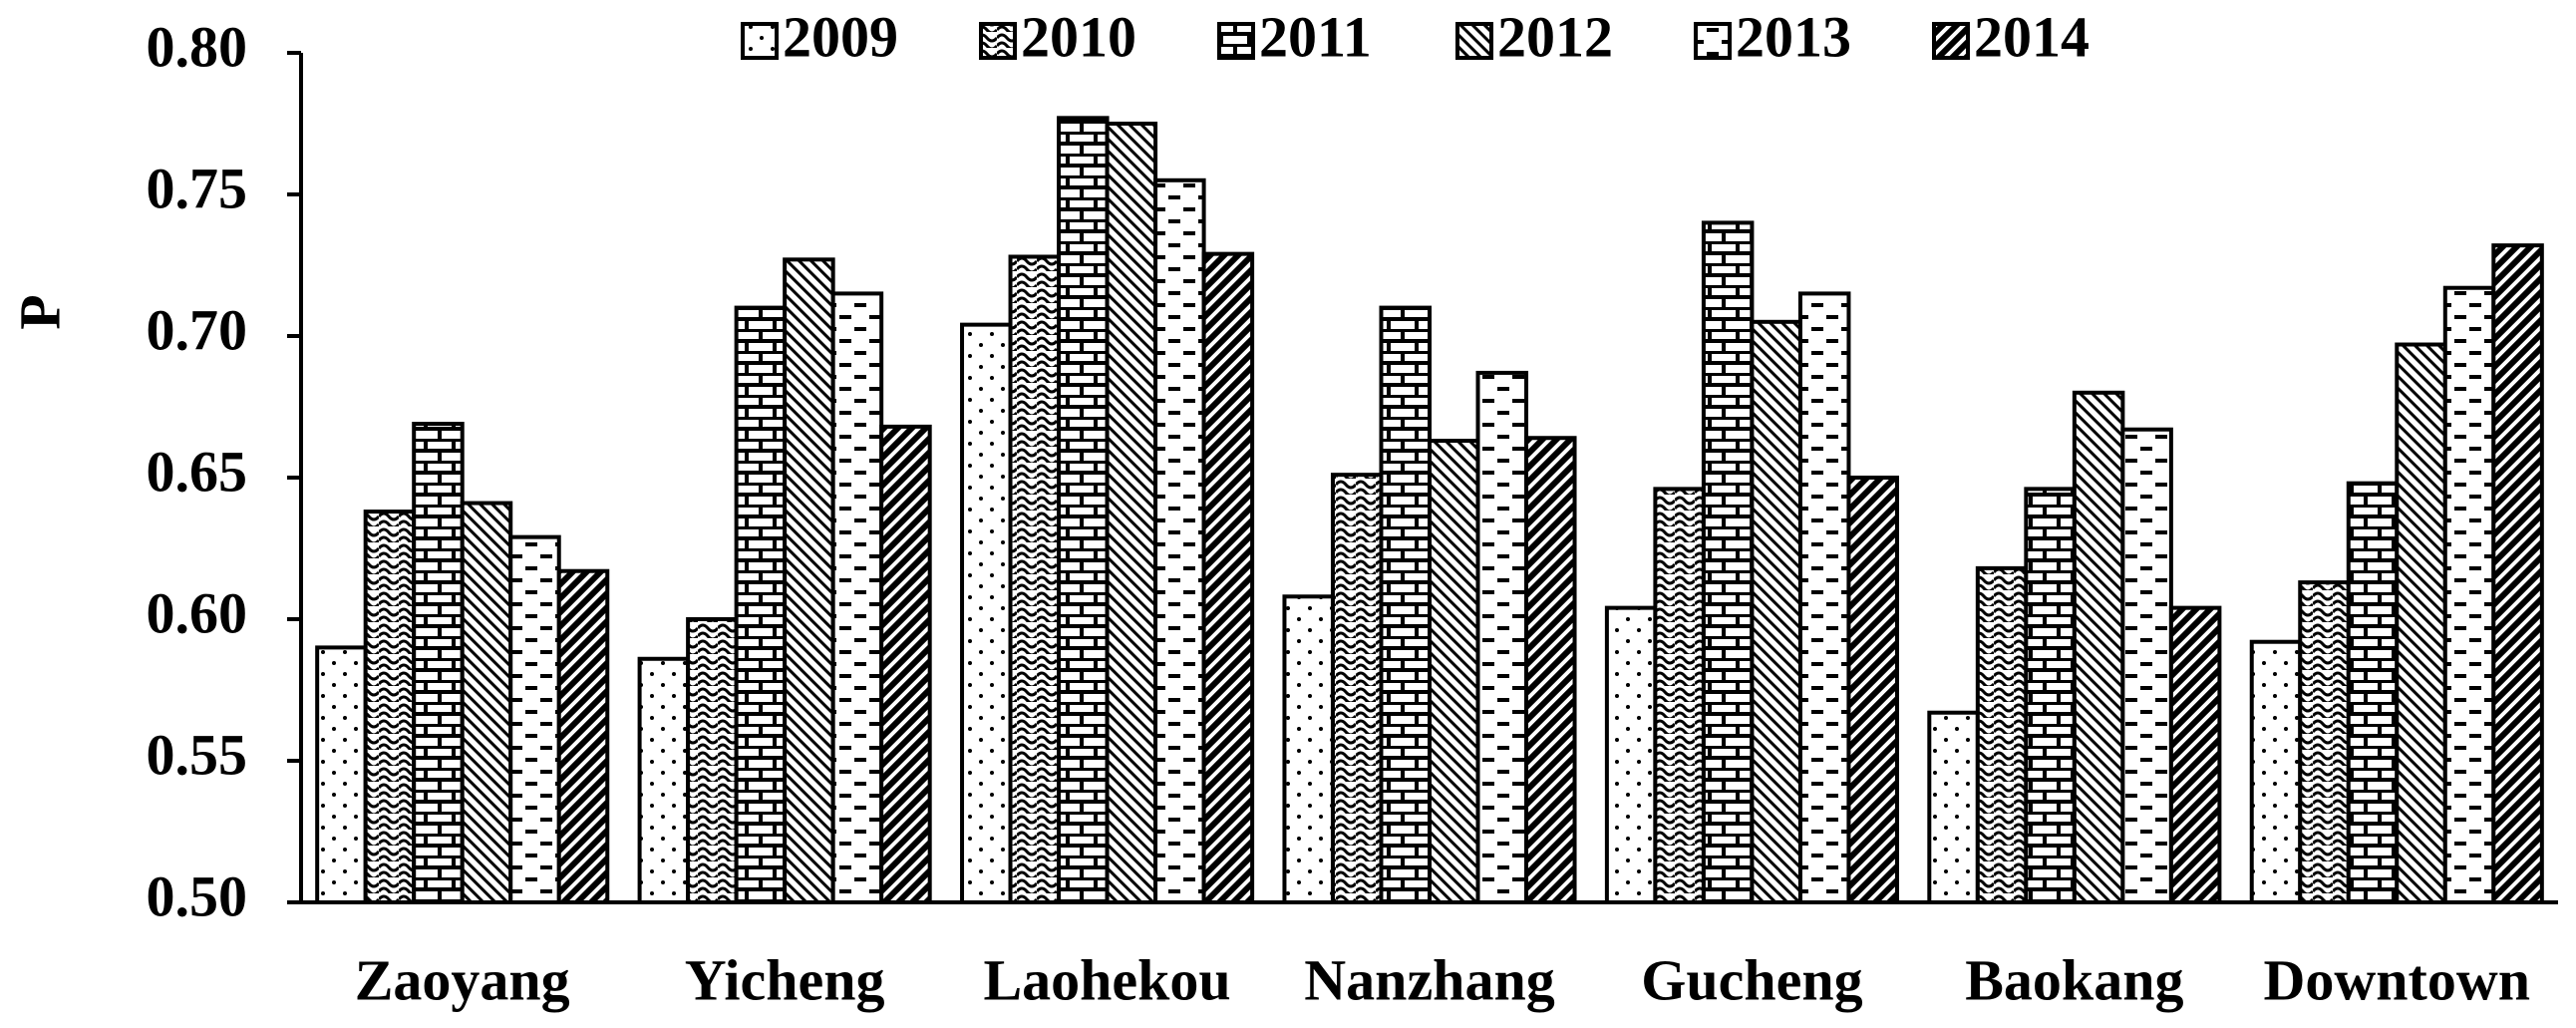 The width and height of the screenshot is (2576, 1028). I want to click on x-tick-label: Laohekou, so click(1106, 979).